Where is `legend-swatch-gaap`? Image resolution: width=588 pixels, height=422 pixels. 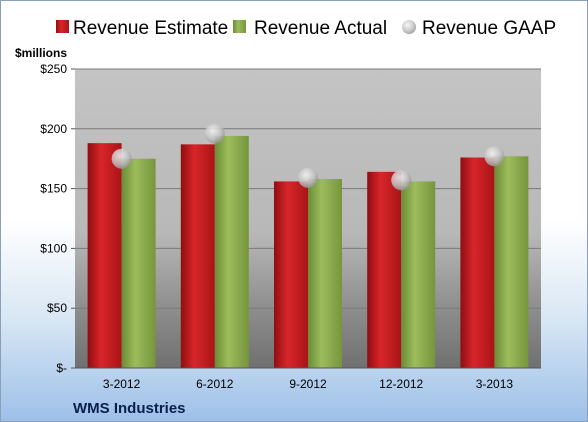 legend-swatch-gaap is located at coordinates (409, 27).